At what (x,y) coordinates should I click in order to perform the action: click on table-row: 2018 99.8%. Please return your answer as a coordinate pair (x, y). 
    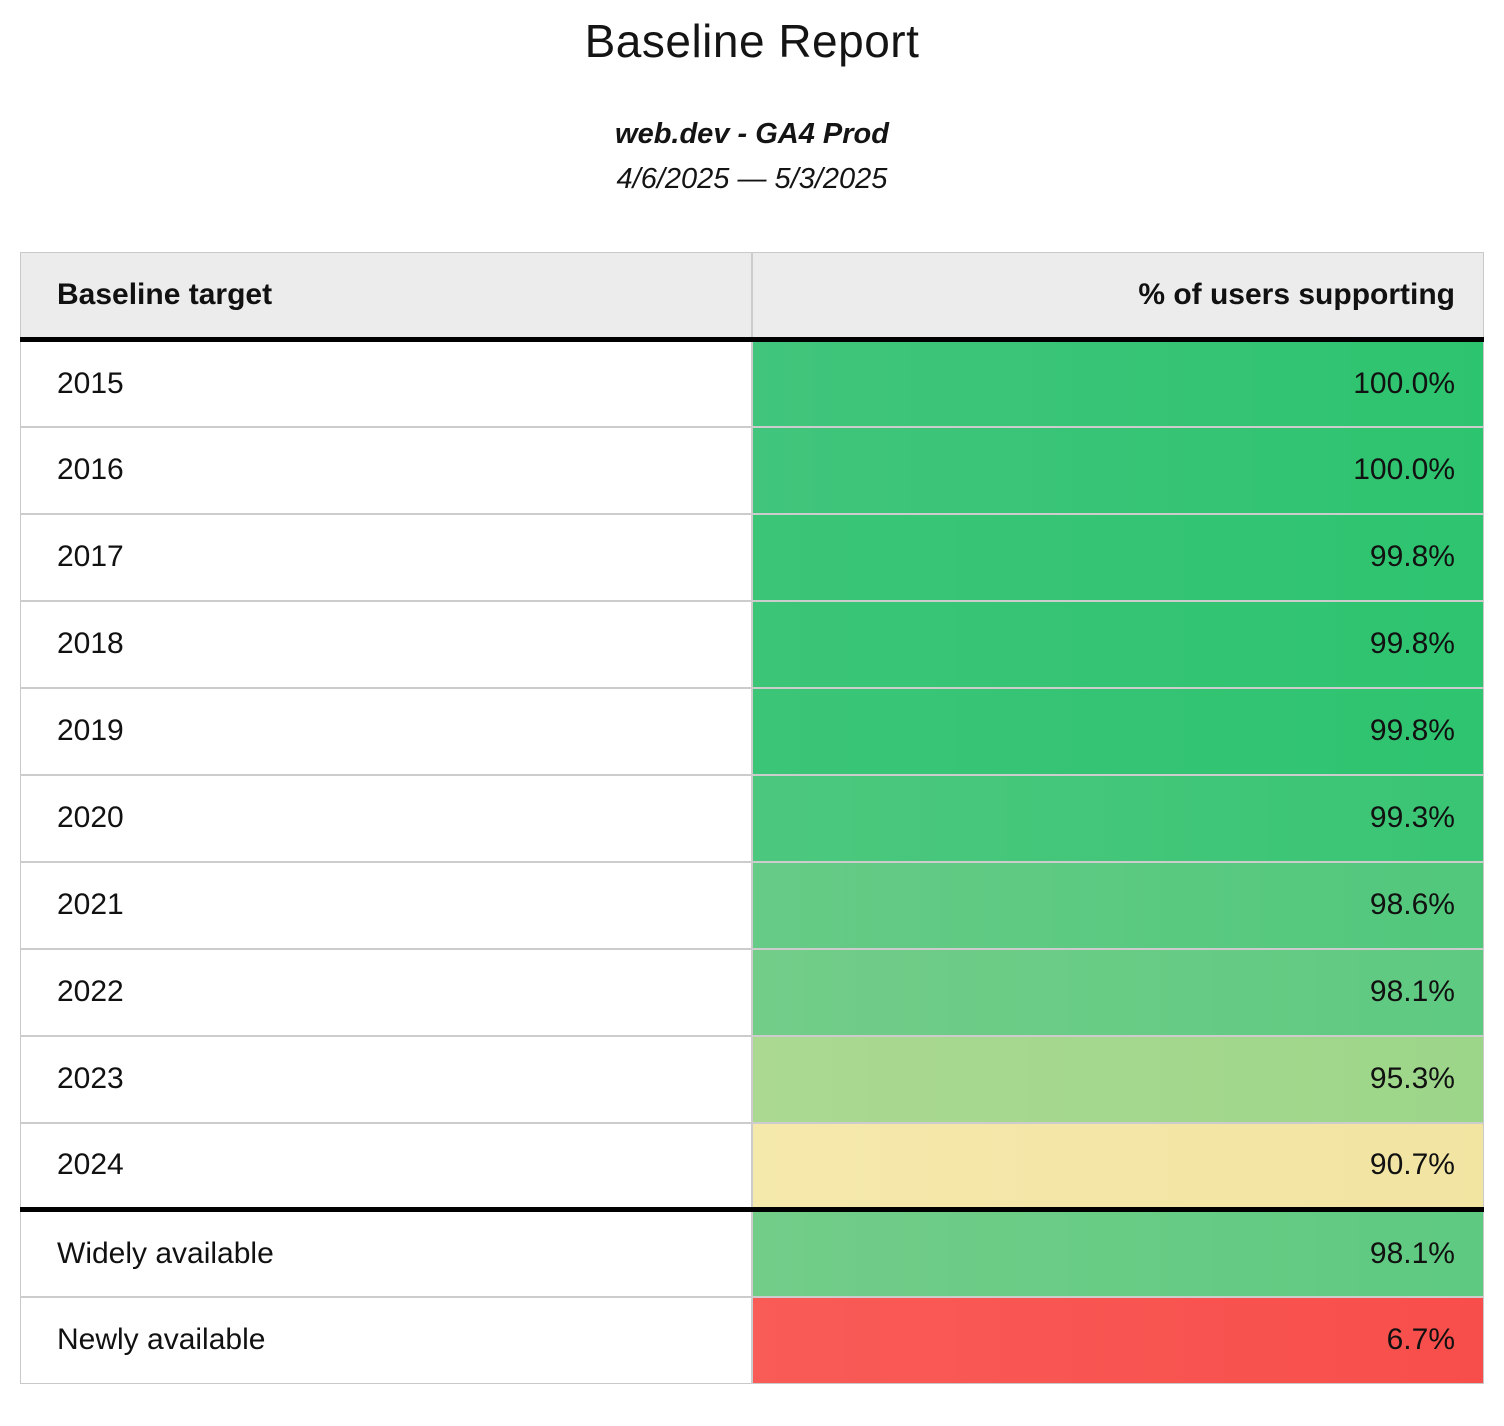
    Looking at the image, I should click on (752, 643).